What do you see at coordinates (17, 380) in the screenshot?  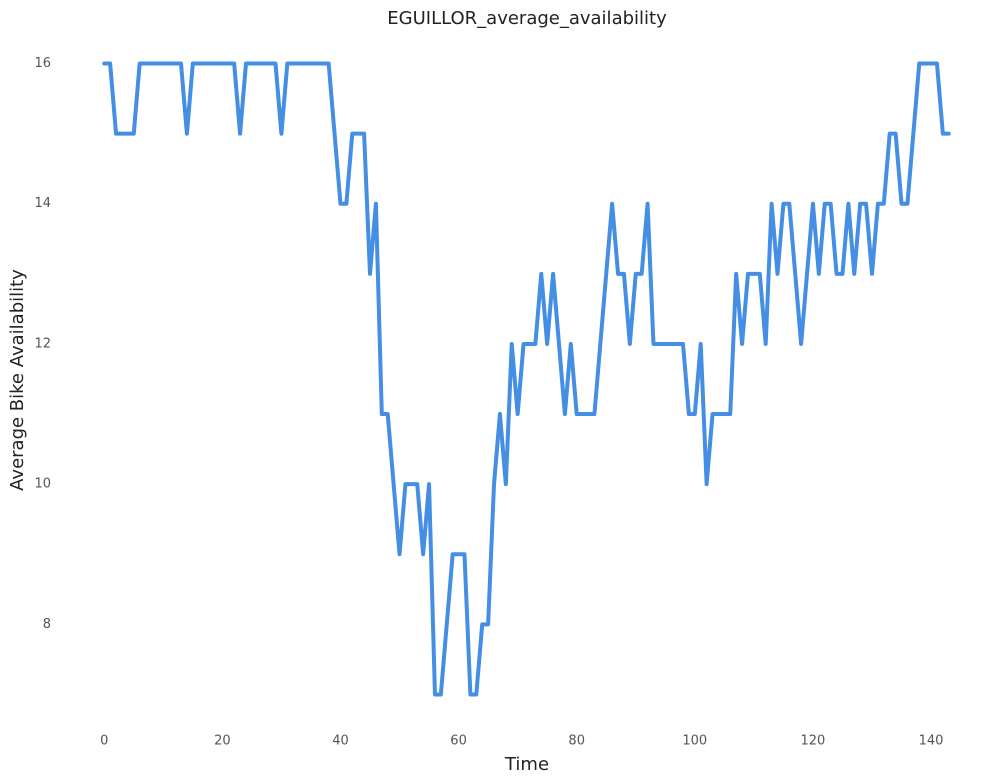 I see `y-axis-label: Average Bike Availability` at bounding box center [17, 380].